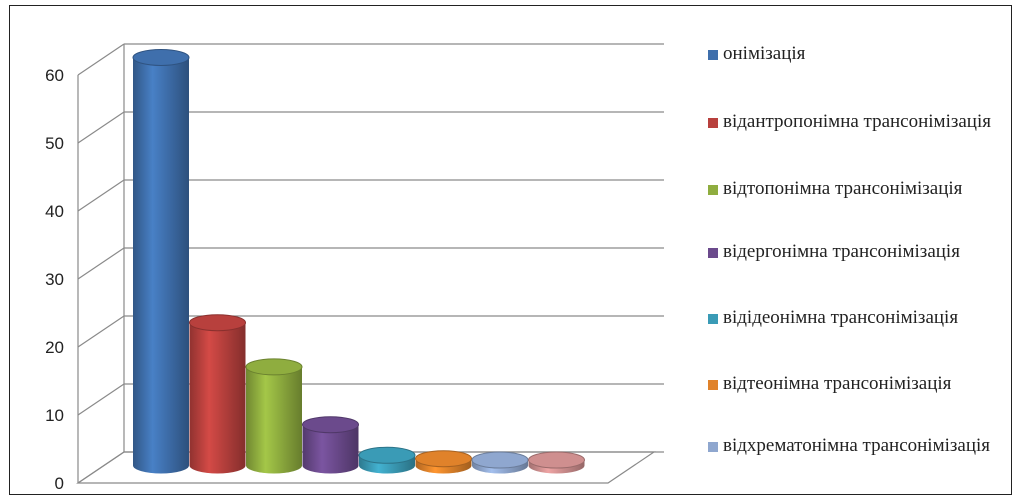  Describe the element at coordinates (54, 75) in the screenshot. I see `y-tick-label: 60` at that location.